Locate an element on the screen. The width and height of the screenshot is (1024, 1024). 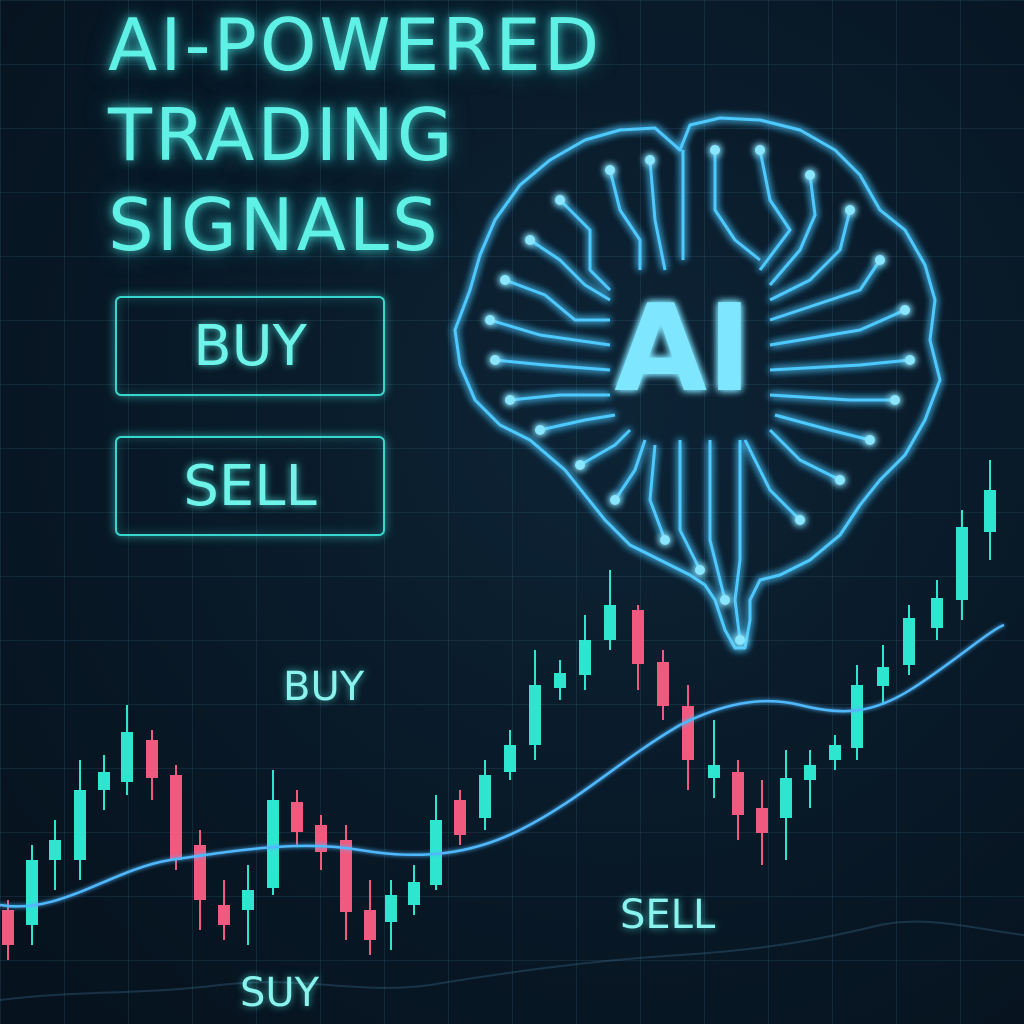
chart-label-sell: SELL is located at coordinates (668, 915).